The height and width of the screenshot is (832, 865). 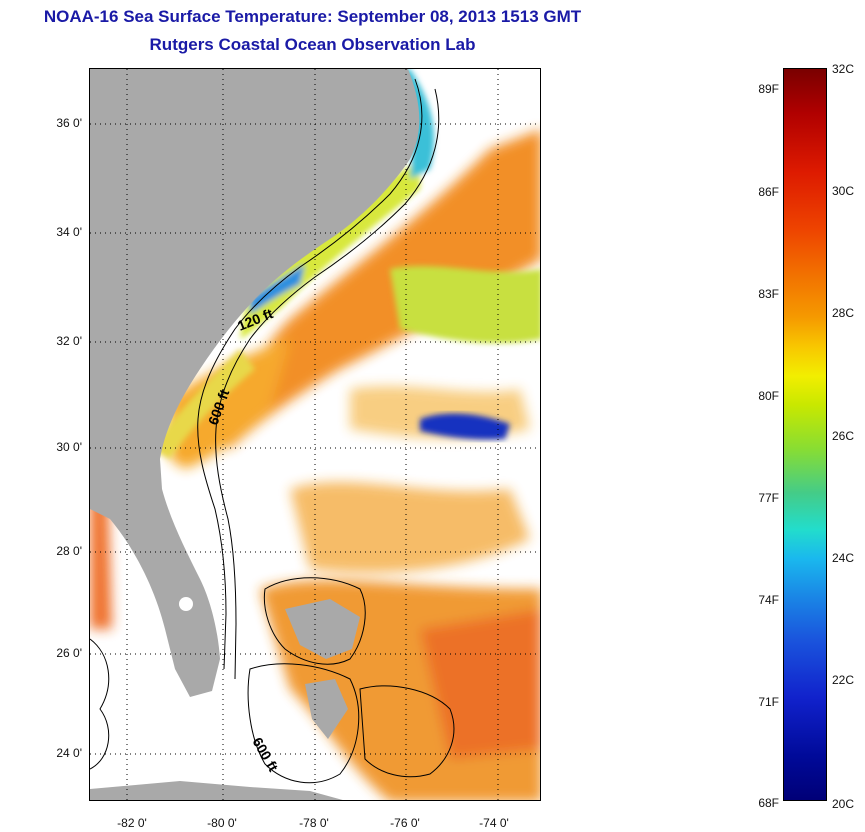 What do you see at coordinates (843, 191) in the screenshot?
I see `colorbar-c-30: 30C` at bounding box center [843, 191].